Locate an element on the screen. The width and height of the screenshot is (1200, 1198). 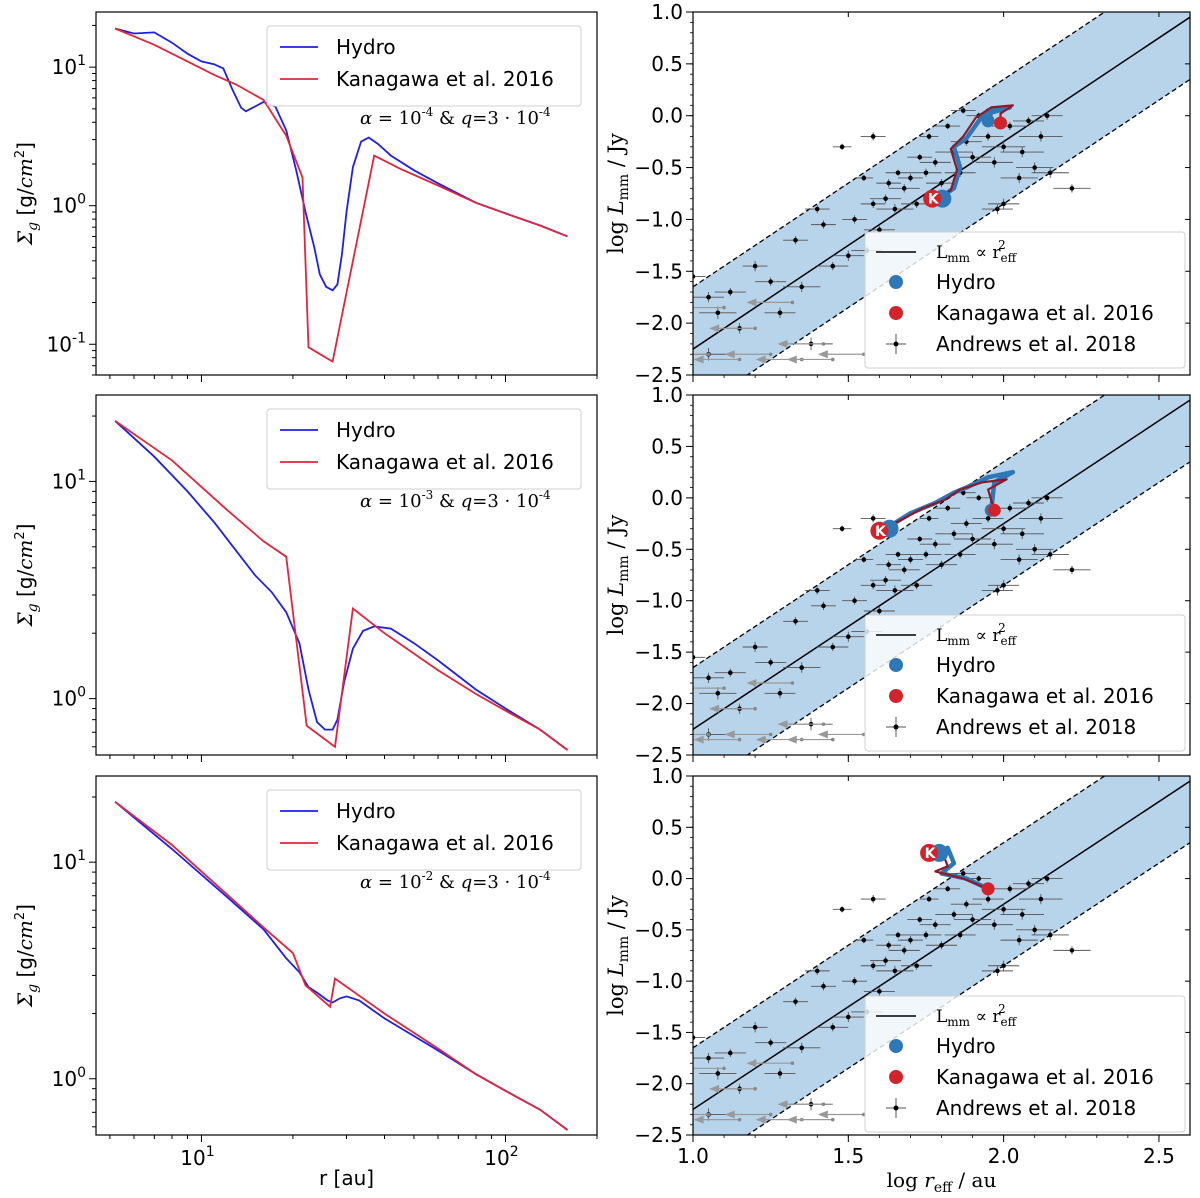
legend-box is located at coordinates (1025, 1064).